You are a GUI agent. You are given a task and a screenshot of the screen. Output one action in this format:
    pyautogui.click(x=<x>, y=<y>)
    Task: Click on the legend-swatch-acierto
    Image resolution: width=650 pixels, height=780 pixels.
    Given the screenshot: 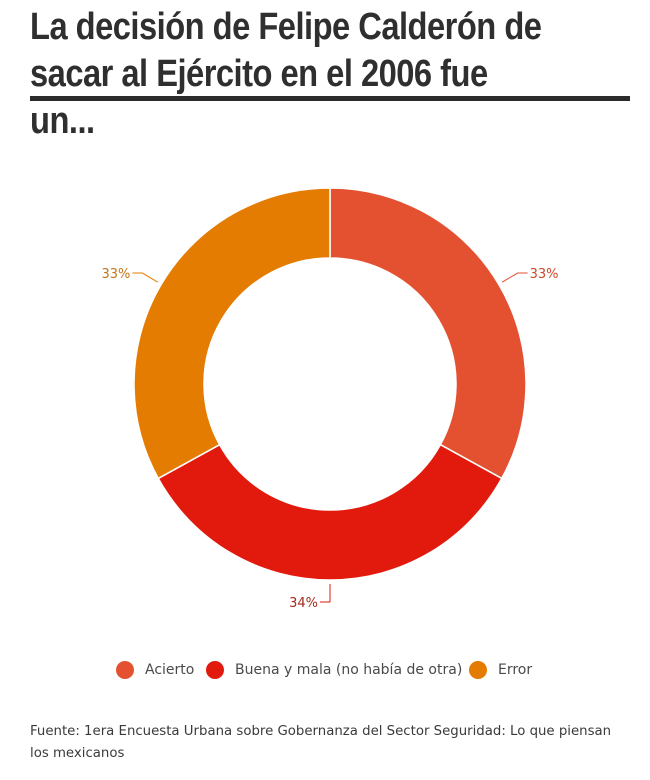 What is the action you would take?
    pyautogui.click(x=125, y=670)
    